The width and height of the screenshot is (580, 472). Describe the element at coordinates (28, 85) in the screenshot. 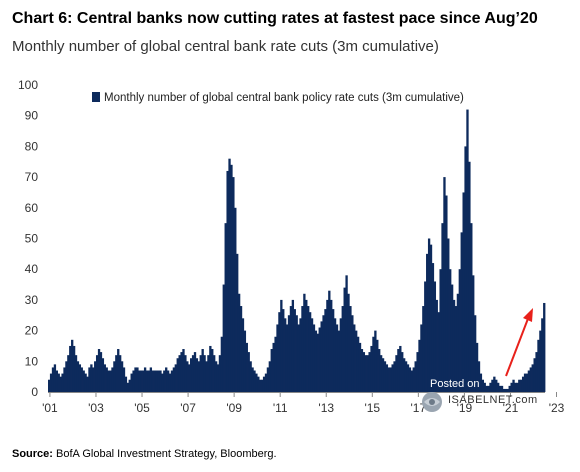

I see `y-tick-label: 100` at that location.